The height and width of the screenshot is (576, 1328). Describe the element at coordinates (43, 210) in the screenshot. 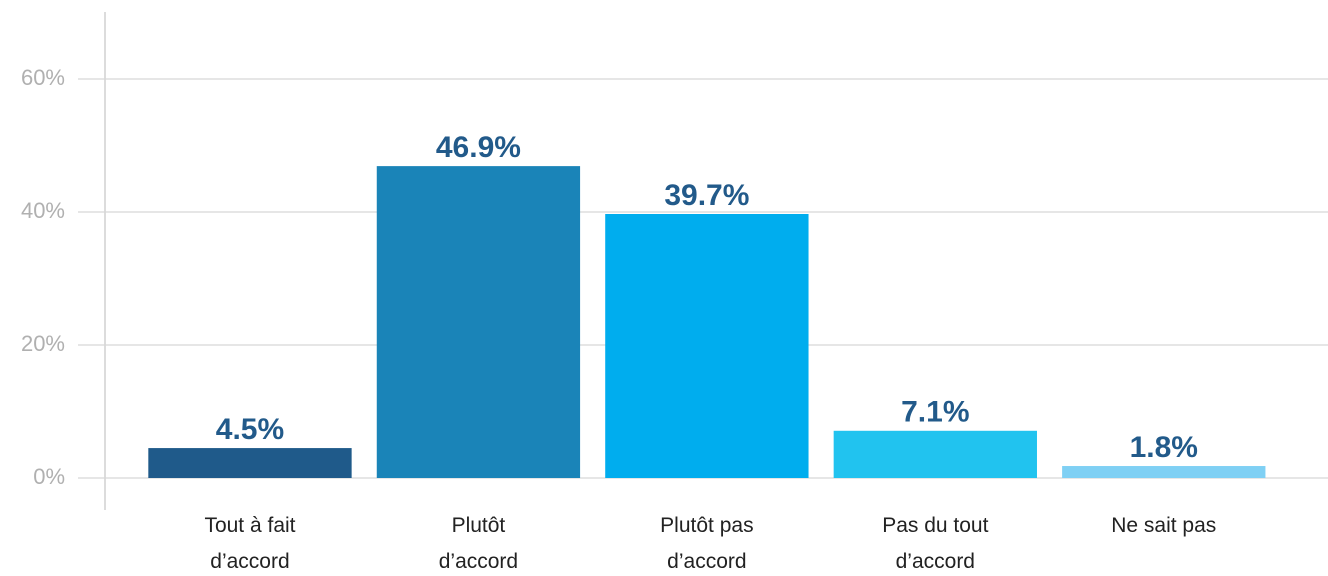

I see `y-tick-label: 40%` at that location.